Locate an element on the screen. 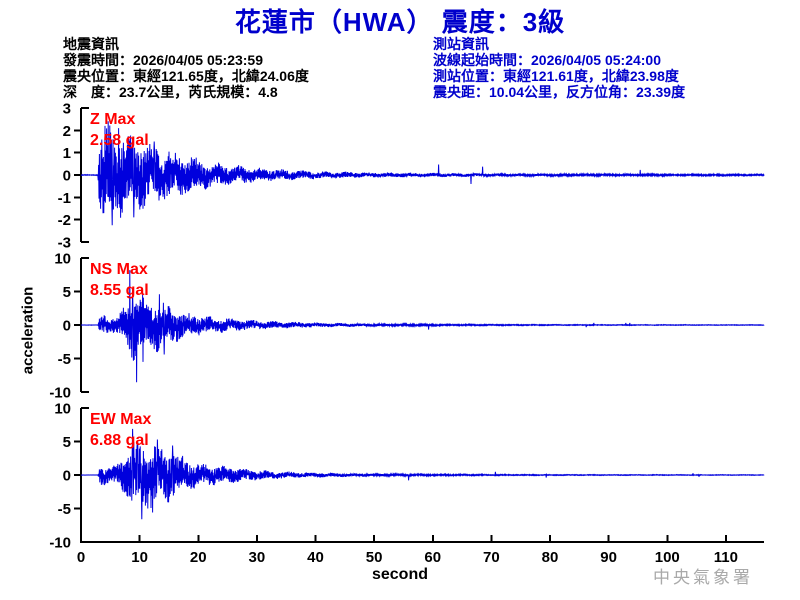 The image size is (800, 600). z-ytick-label: 0 is located at coordinates (67, 176).